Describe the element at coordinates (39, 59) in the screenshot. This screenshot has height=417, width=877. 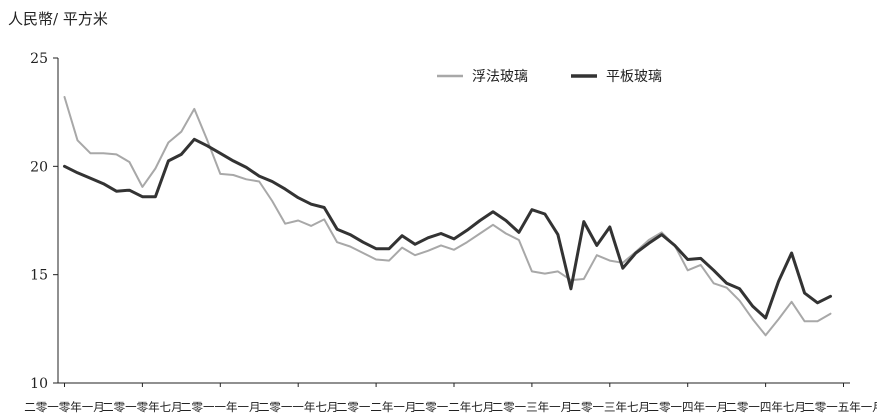
I see `y-tick-label: 25` at that location.